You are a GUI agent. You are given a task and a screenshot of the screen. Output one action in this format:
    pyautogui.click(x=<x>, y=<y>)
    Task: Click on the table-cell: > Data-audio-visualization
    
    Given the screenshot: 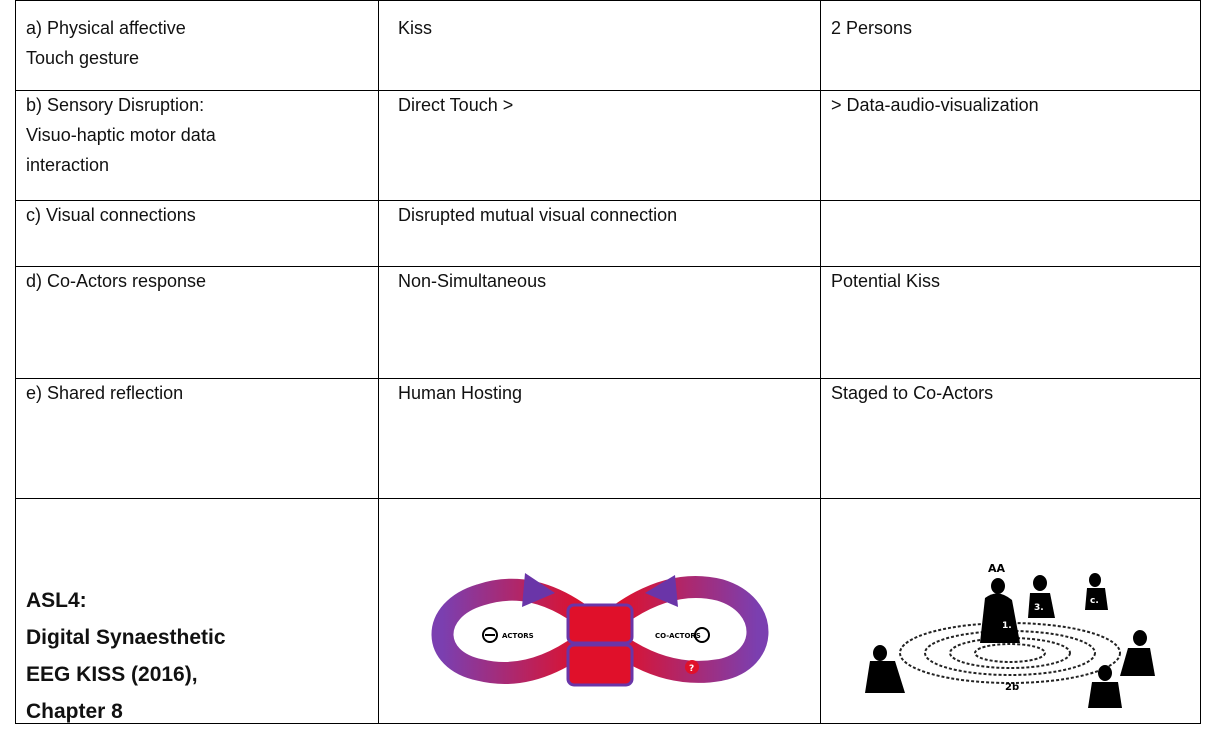 What is the action you would take?
    pyautogui.click(x=935, y=105)
    